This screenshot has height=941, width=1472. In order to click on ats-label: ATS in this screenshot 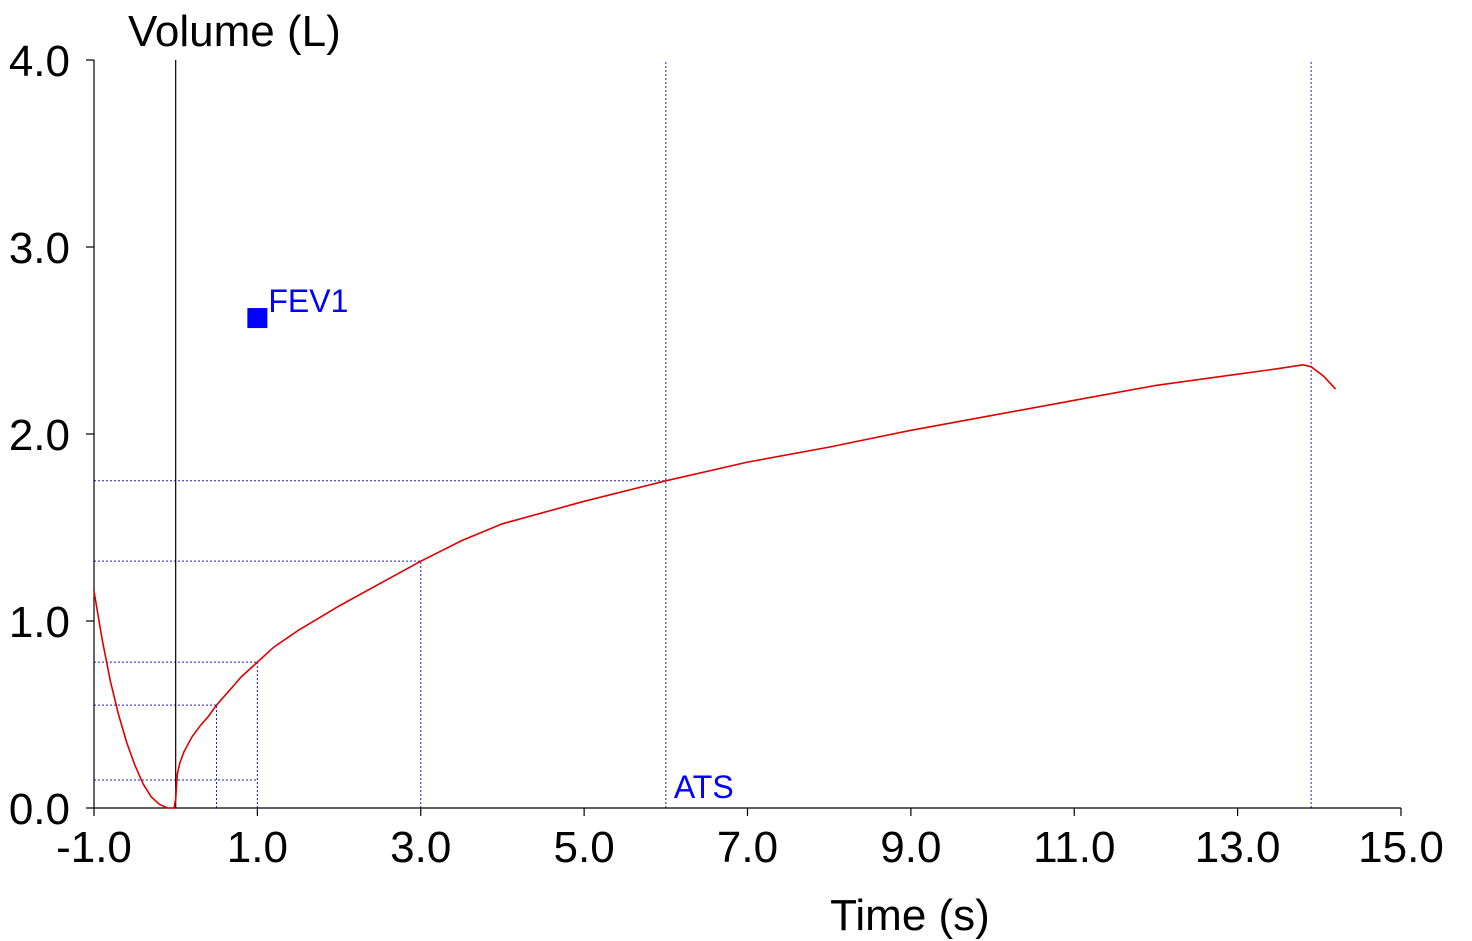, I will do `click(704, 787)`.